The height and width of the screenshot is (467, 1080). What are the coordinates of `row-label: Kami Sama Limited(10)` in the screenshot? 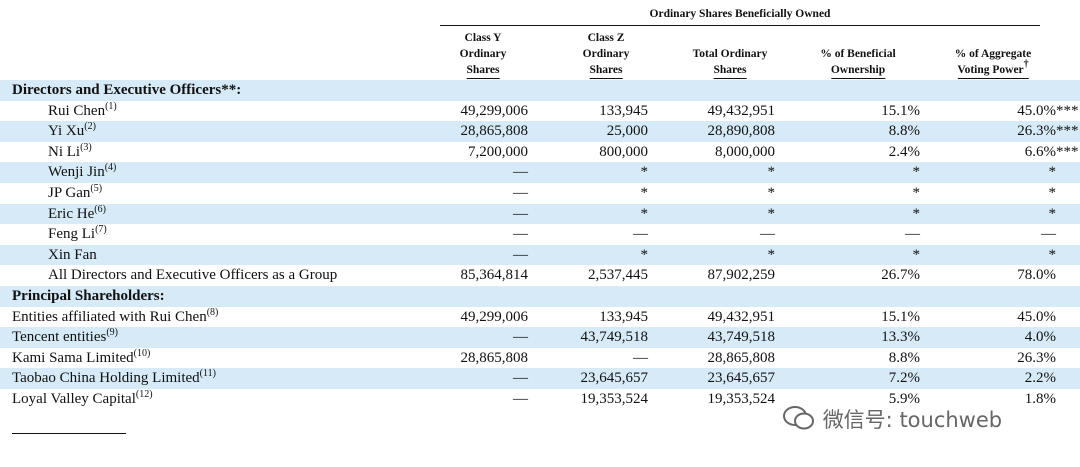 It's located at (81, 358).